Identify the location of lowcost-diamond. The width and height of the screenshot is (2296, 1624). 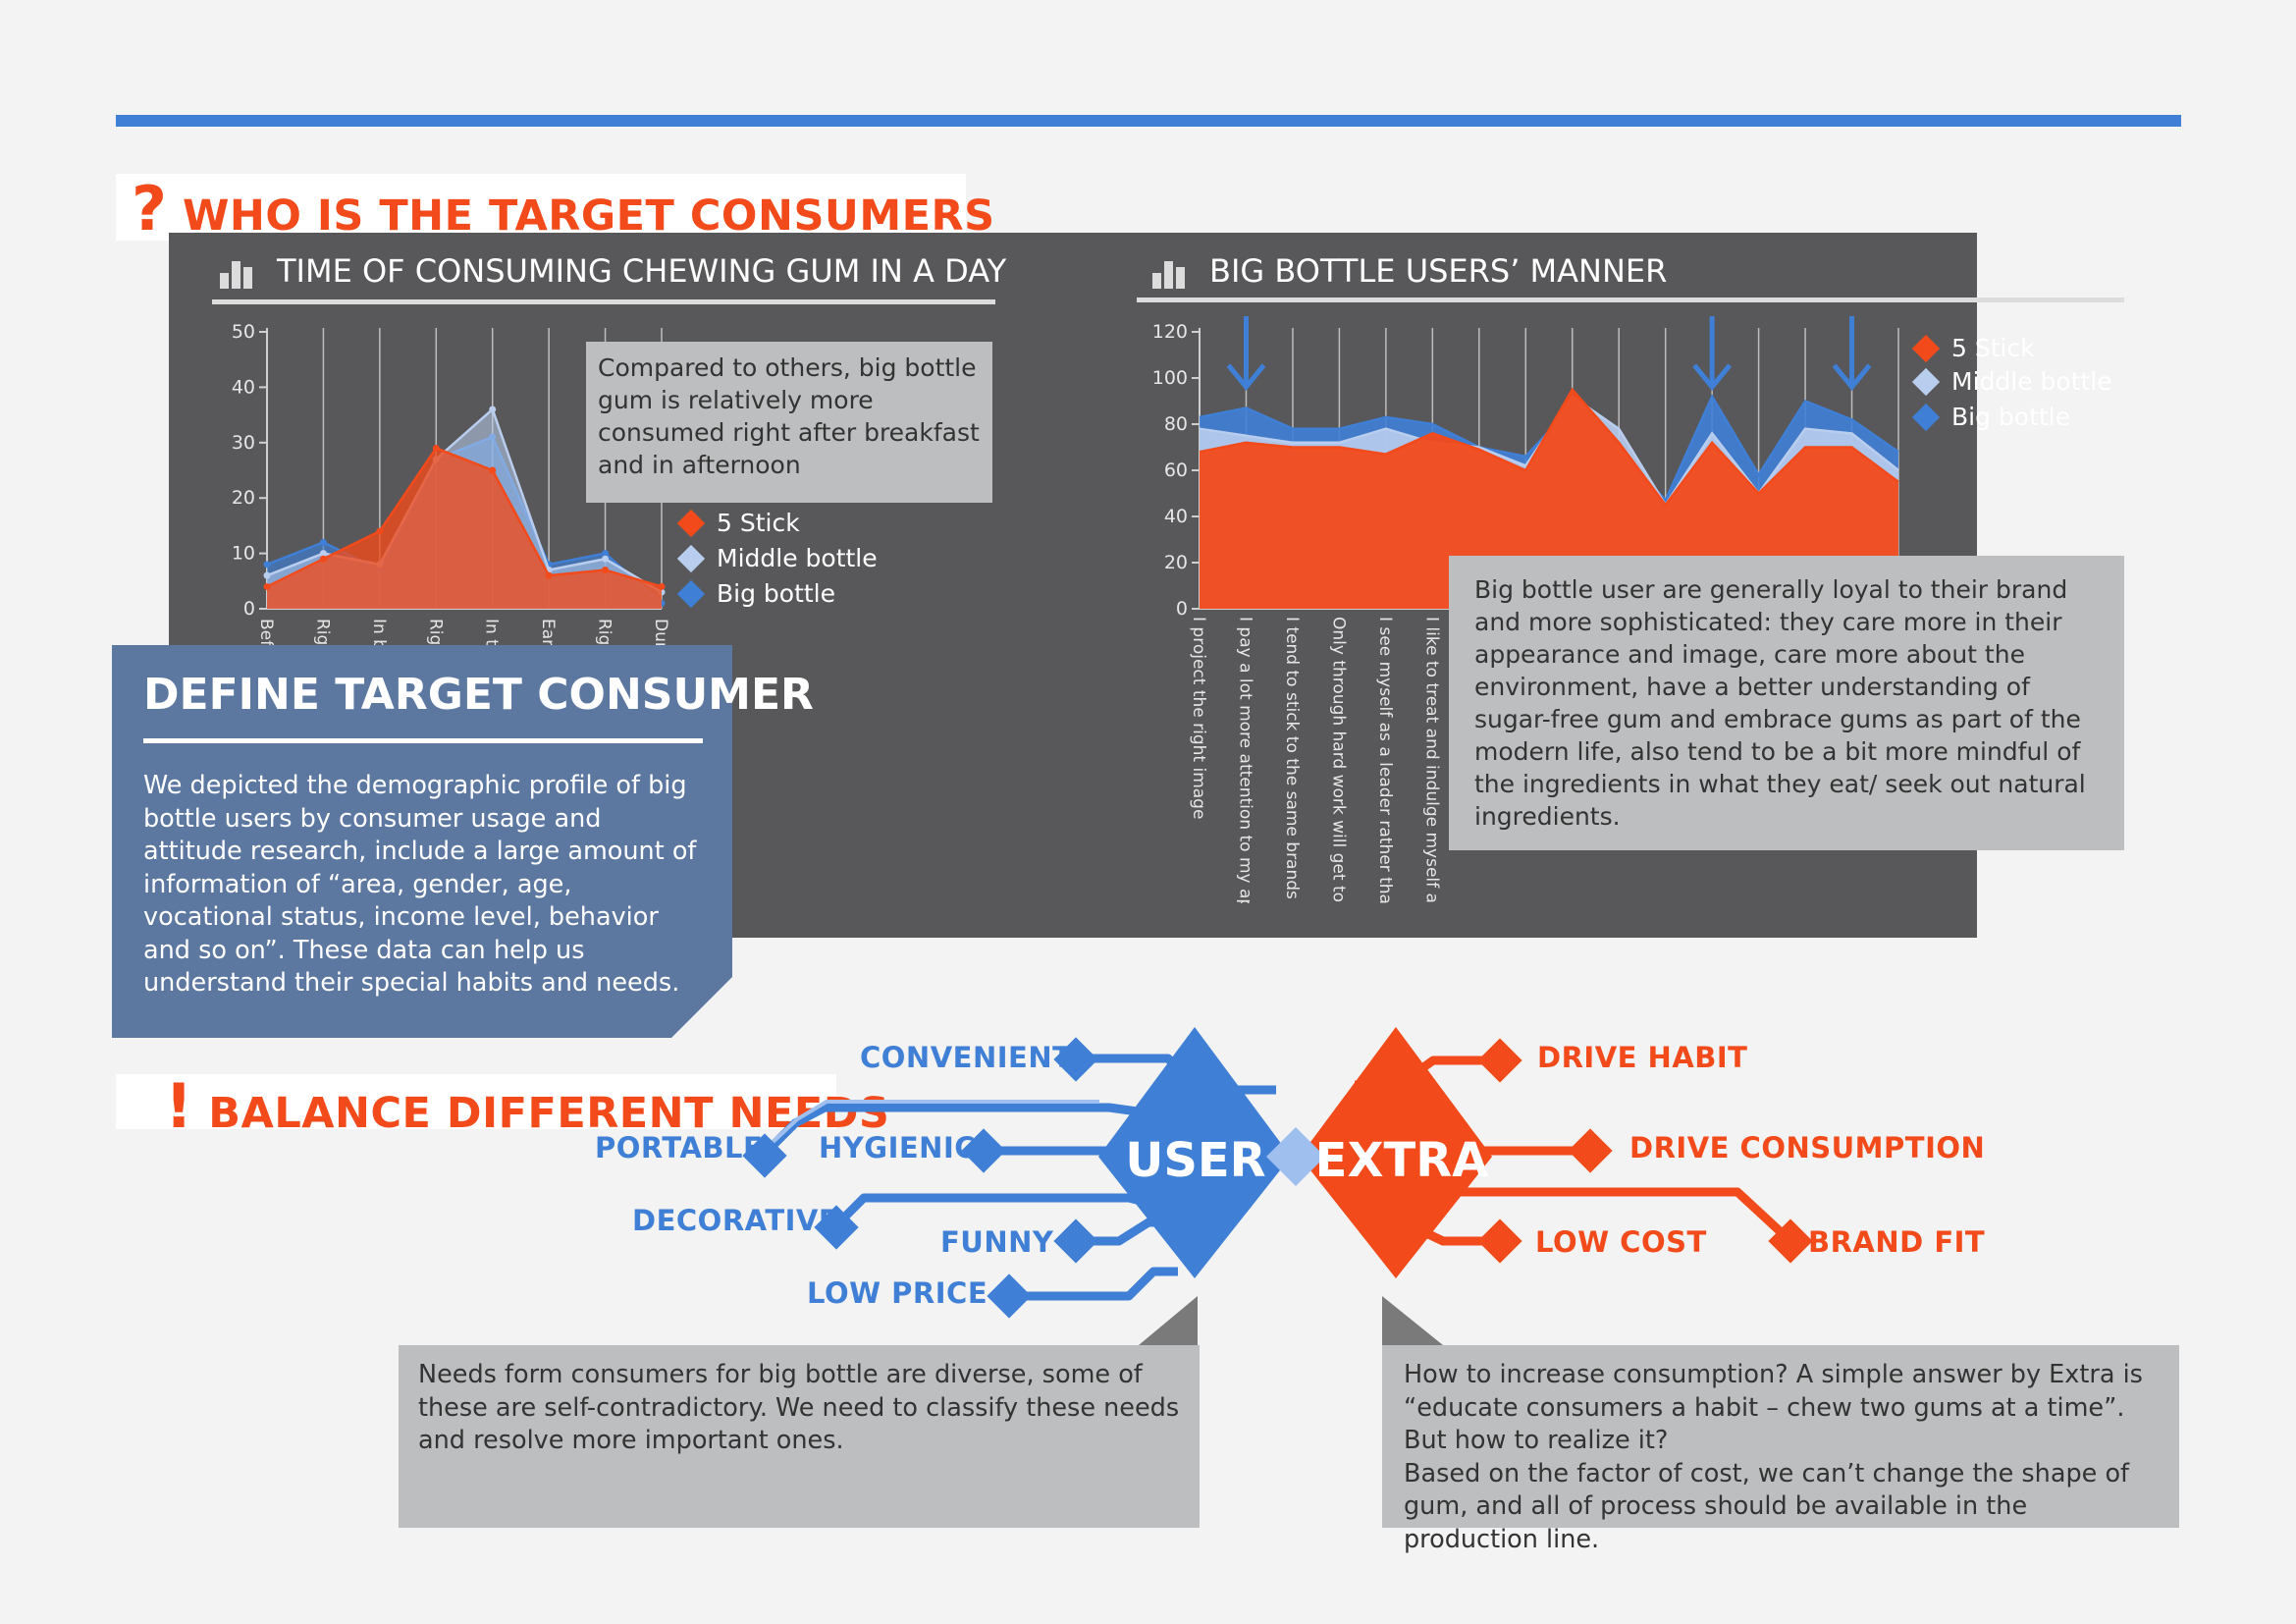
(1499, 1241).